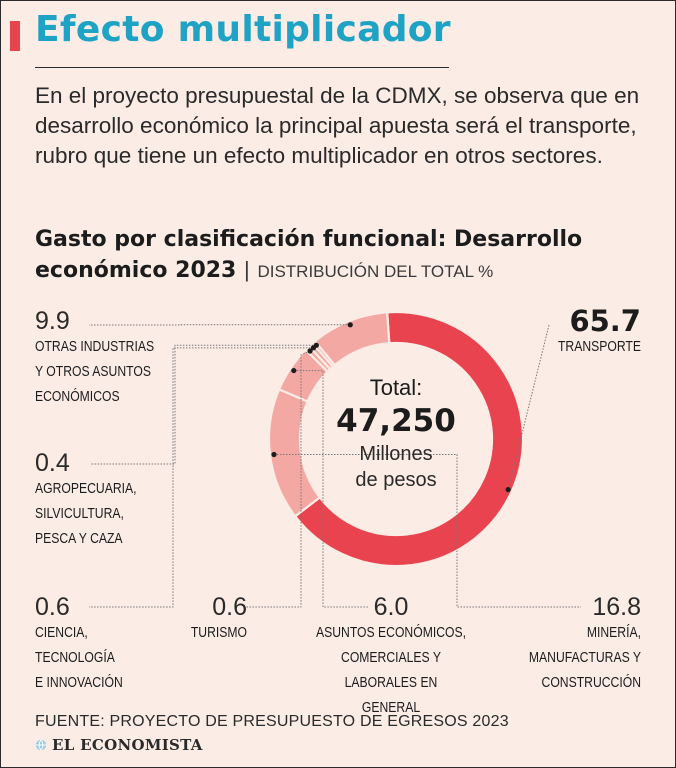 The width and height of the screenshot is (676, 768). I want to click on value-transporte: 65.7, so click(605, 321).